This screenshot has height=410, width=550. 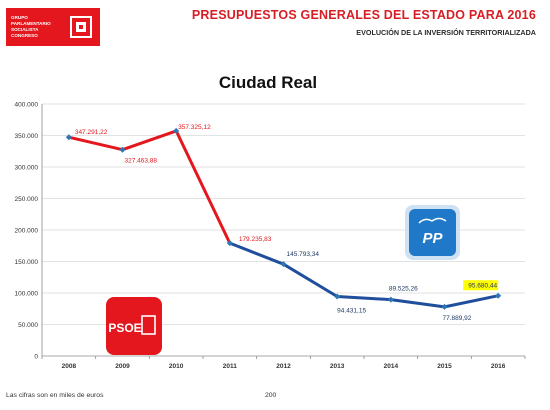 I want to click on units-footnote: Las cifras son en miles de euros, so click(x=55, y=395).